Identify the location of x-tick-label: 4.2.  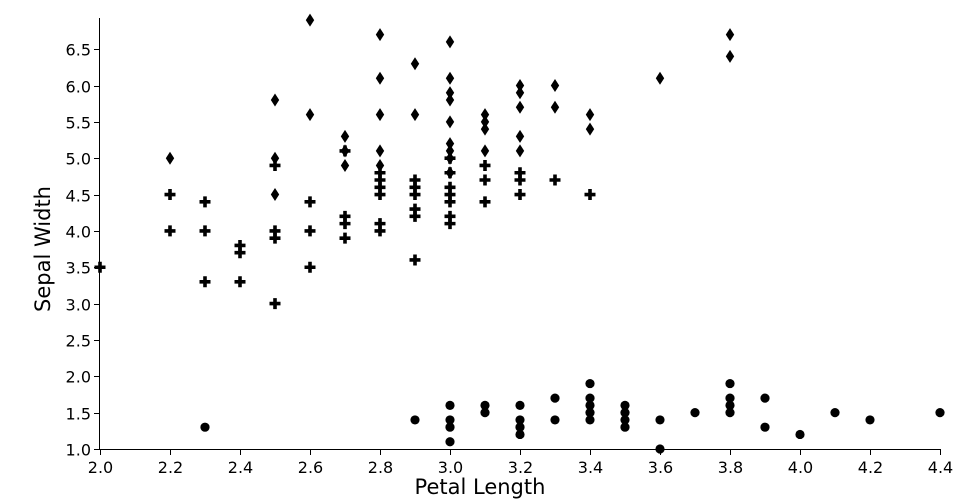
(870, 467).